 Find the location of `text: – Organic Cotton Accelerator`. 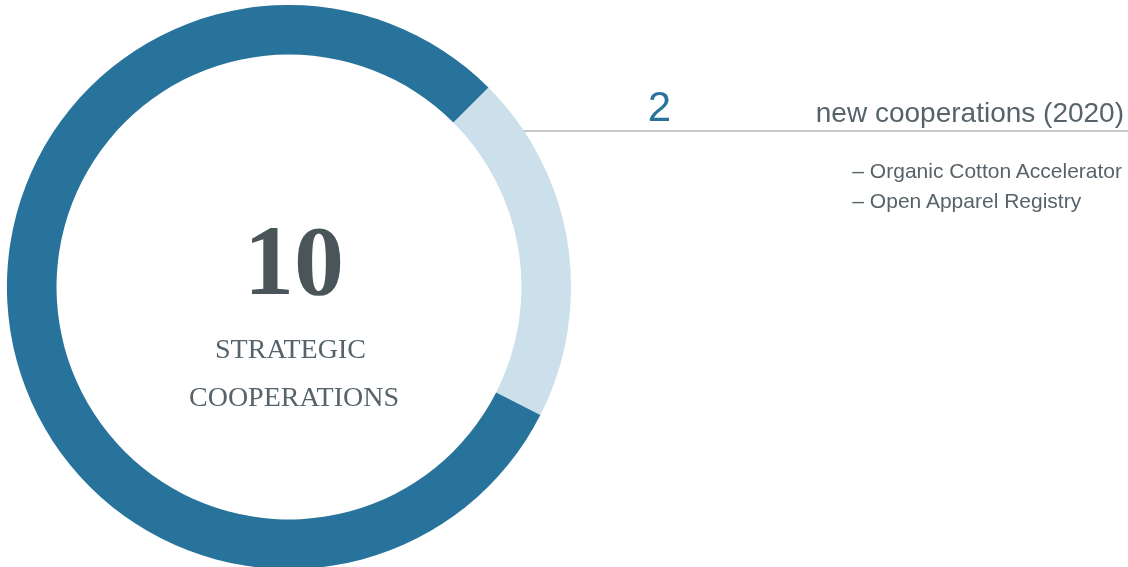

text: – Organic Cotton Accelerator is located at coordinates (987, 171).